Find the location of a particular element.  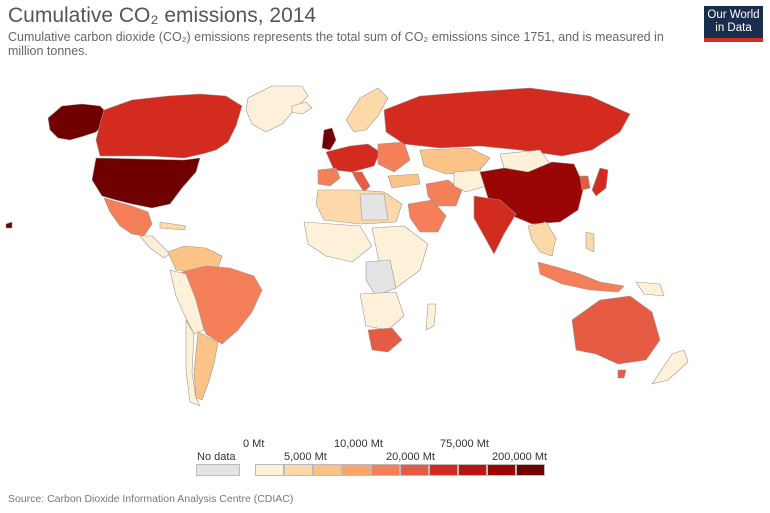

map-region-united-kingdom is located at coordinates (329, 139).